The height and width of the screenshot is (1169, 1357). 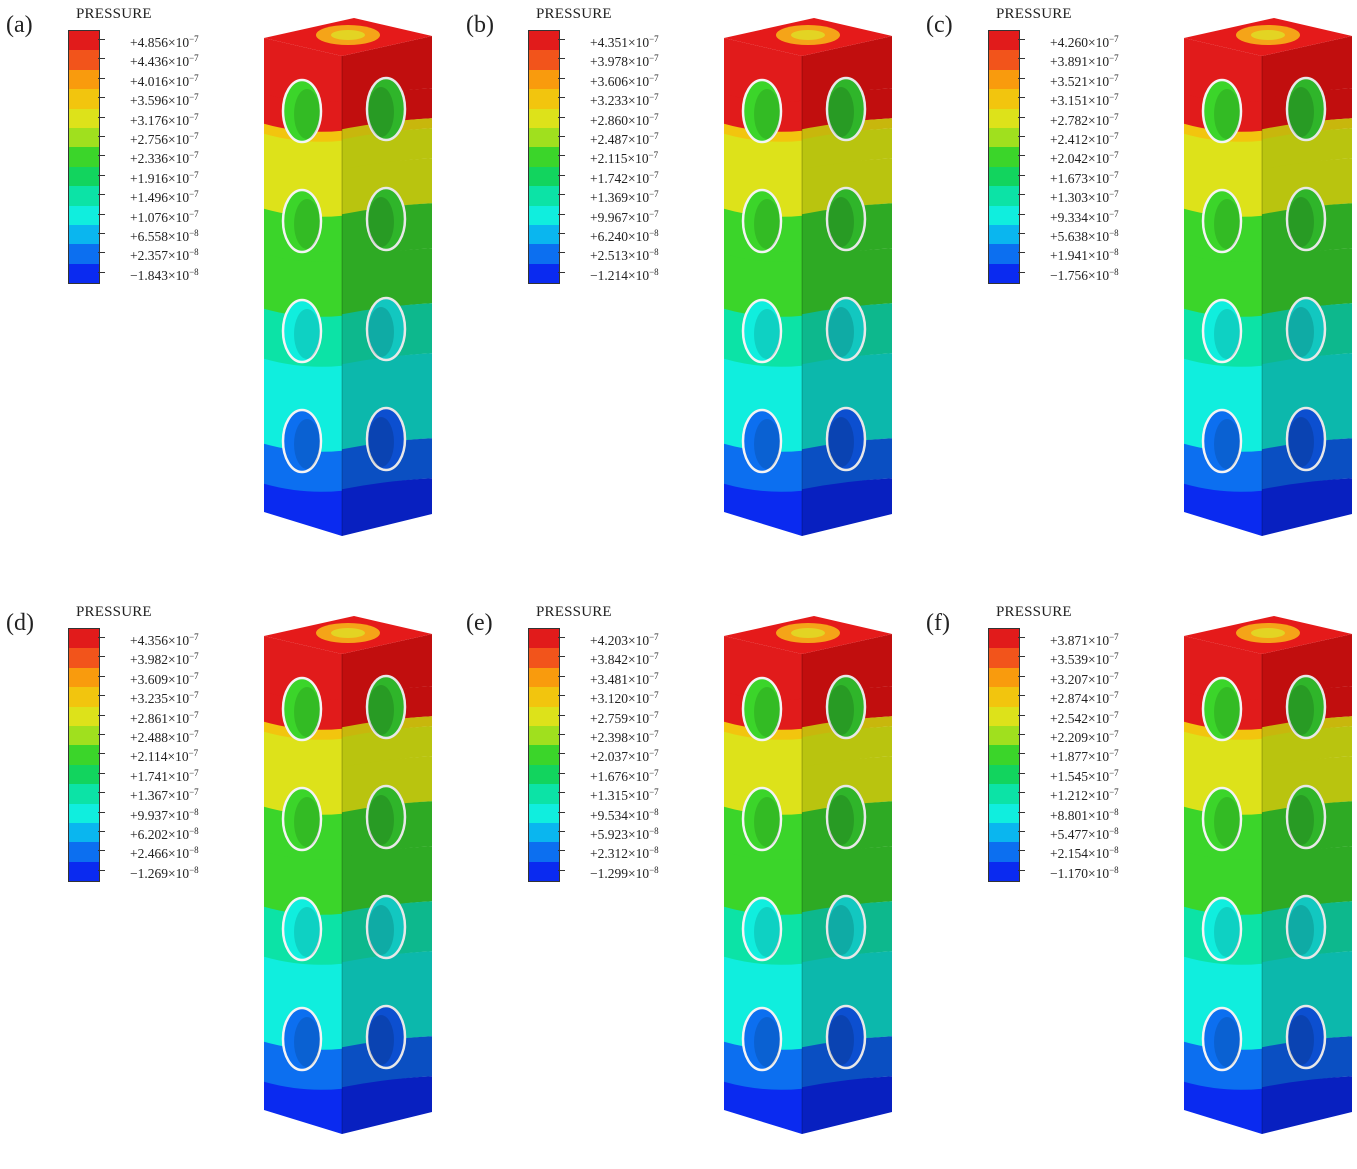 I want to click on top-pressure-core, so click(x=348, y=35).